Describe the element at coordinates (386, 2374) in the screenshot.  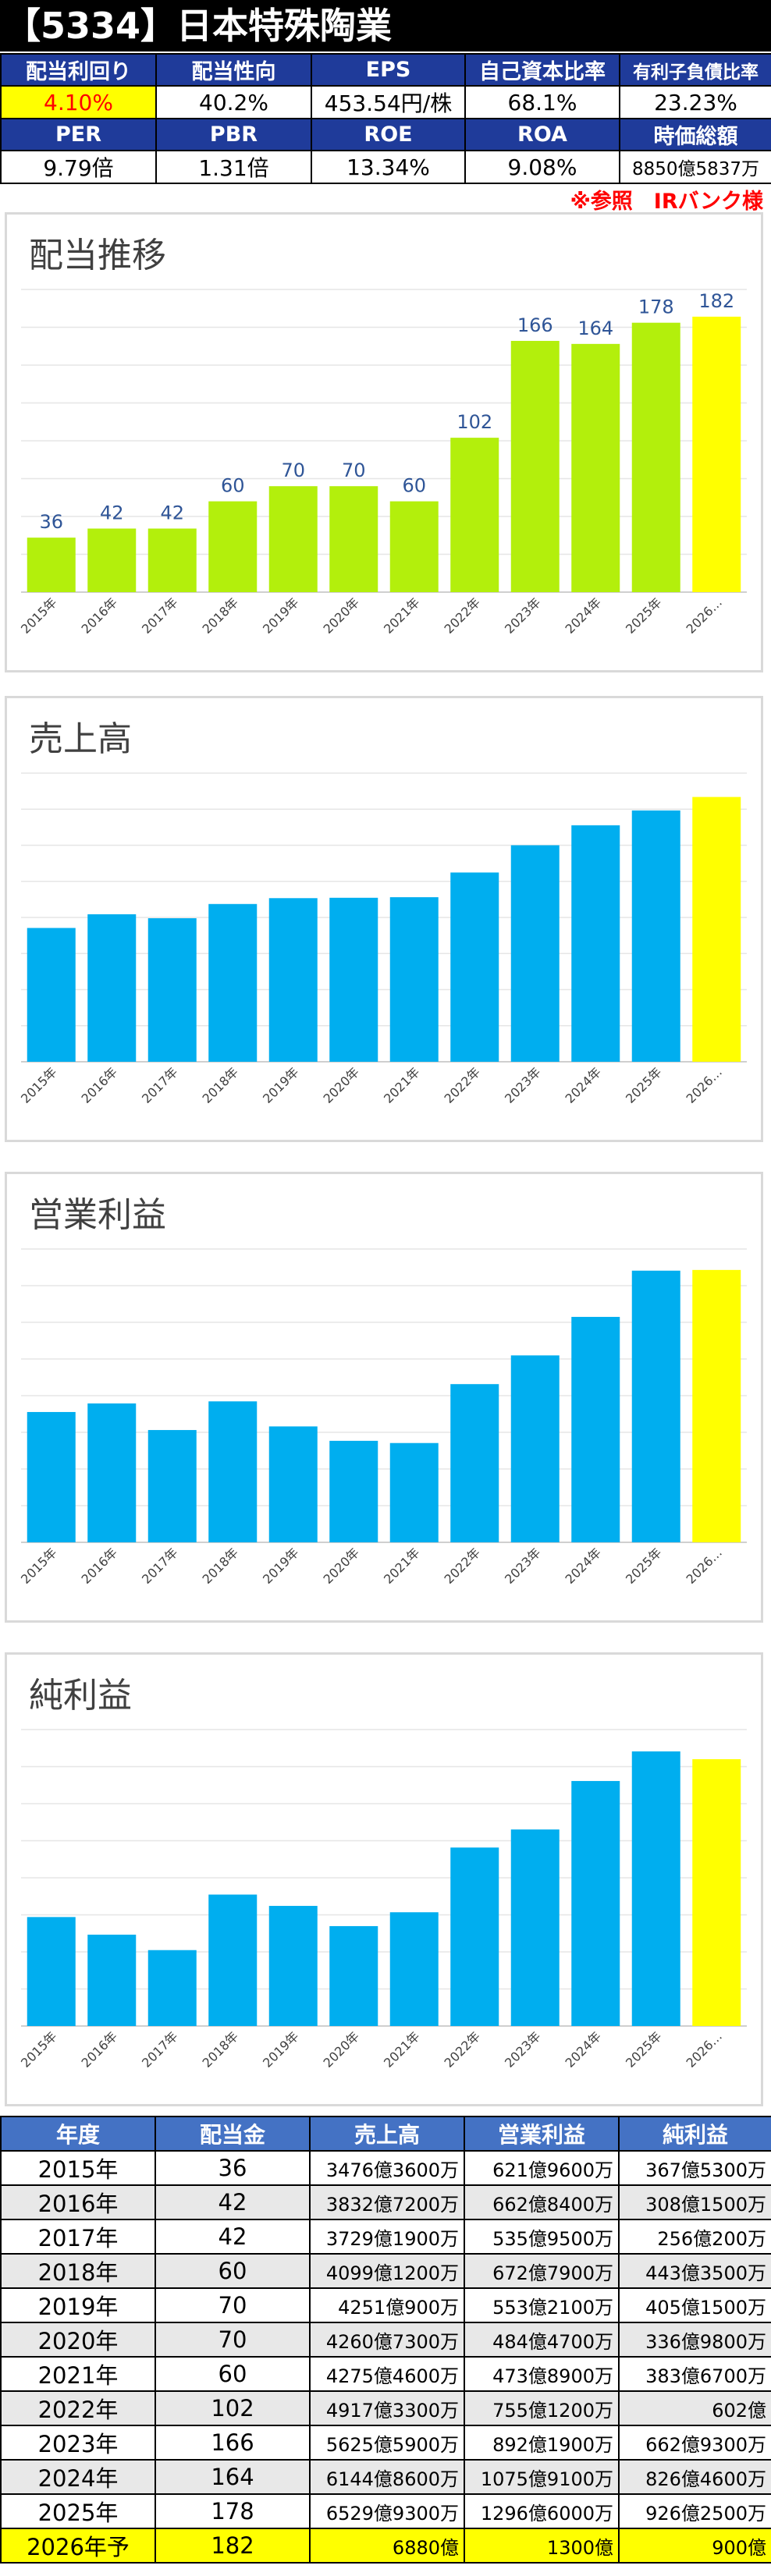
I see `table-row: 2021年 60 4275億4600万 473億8900万 383億6700万` at that location.